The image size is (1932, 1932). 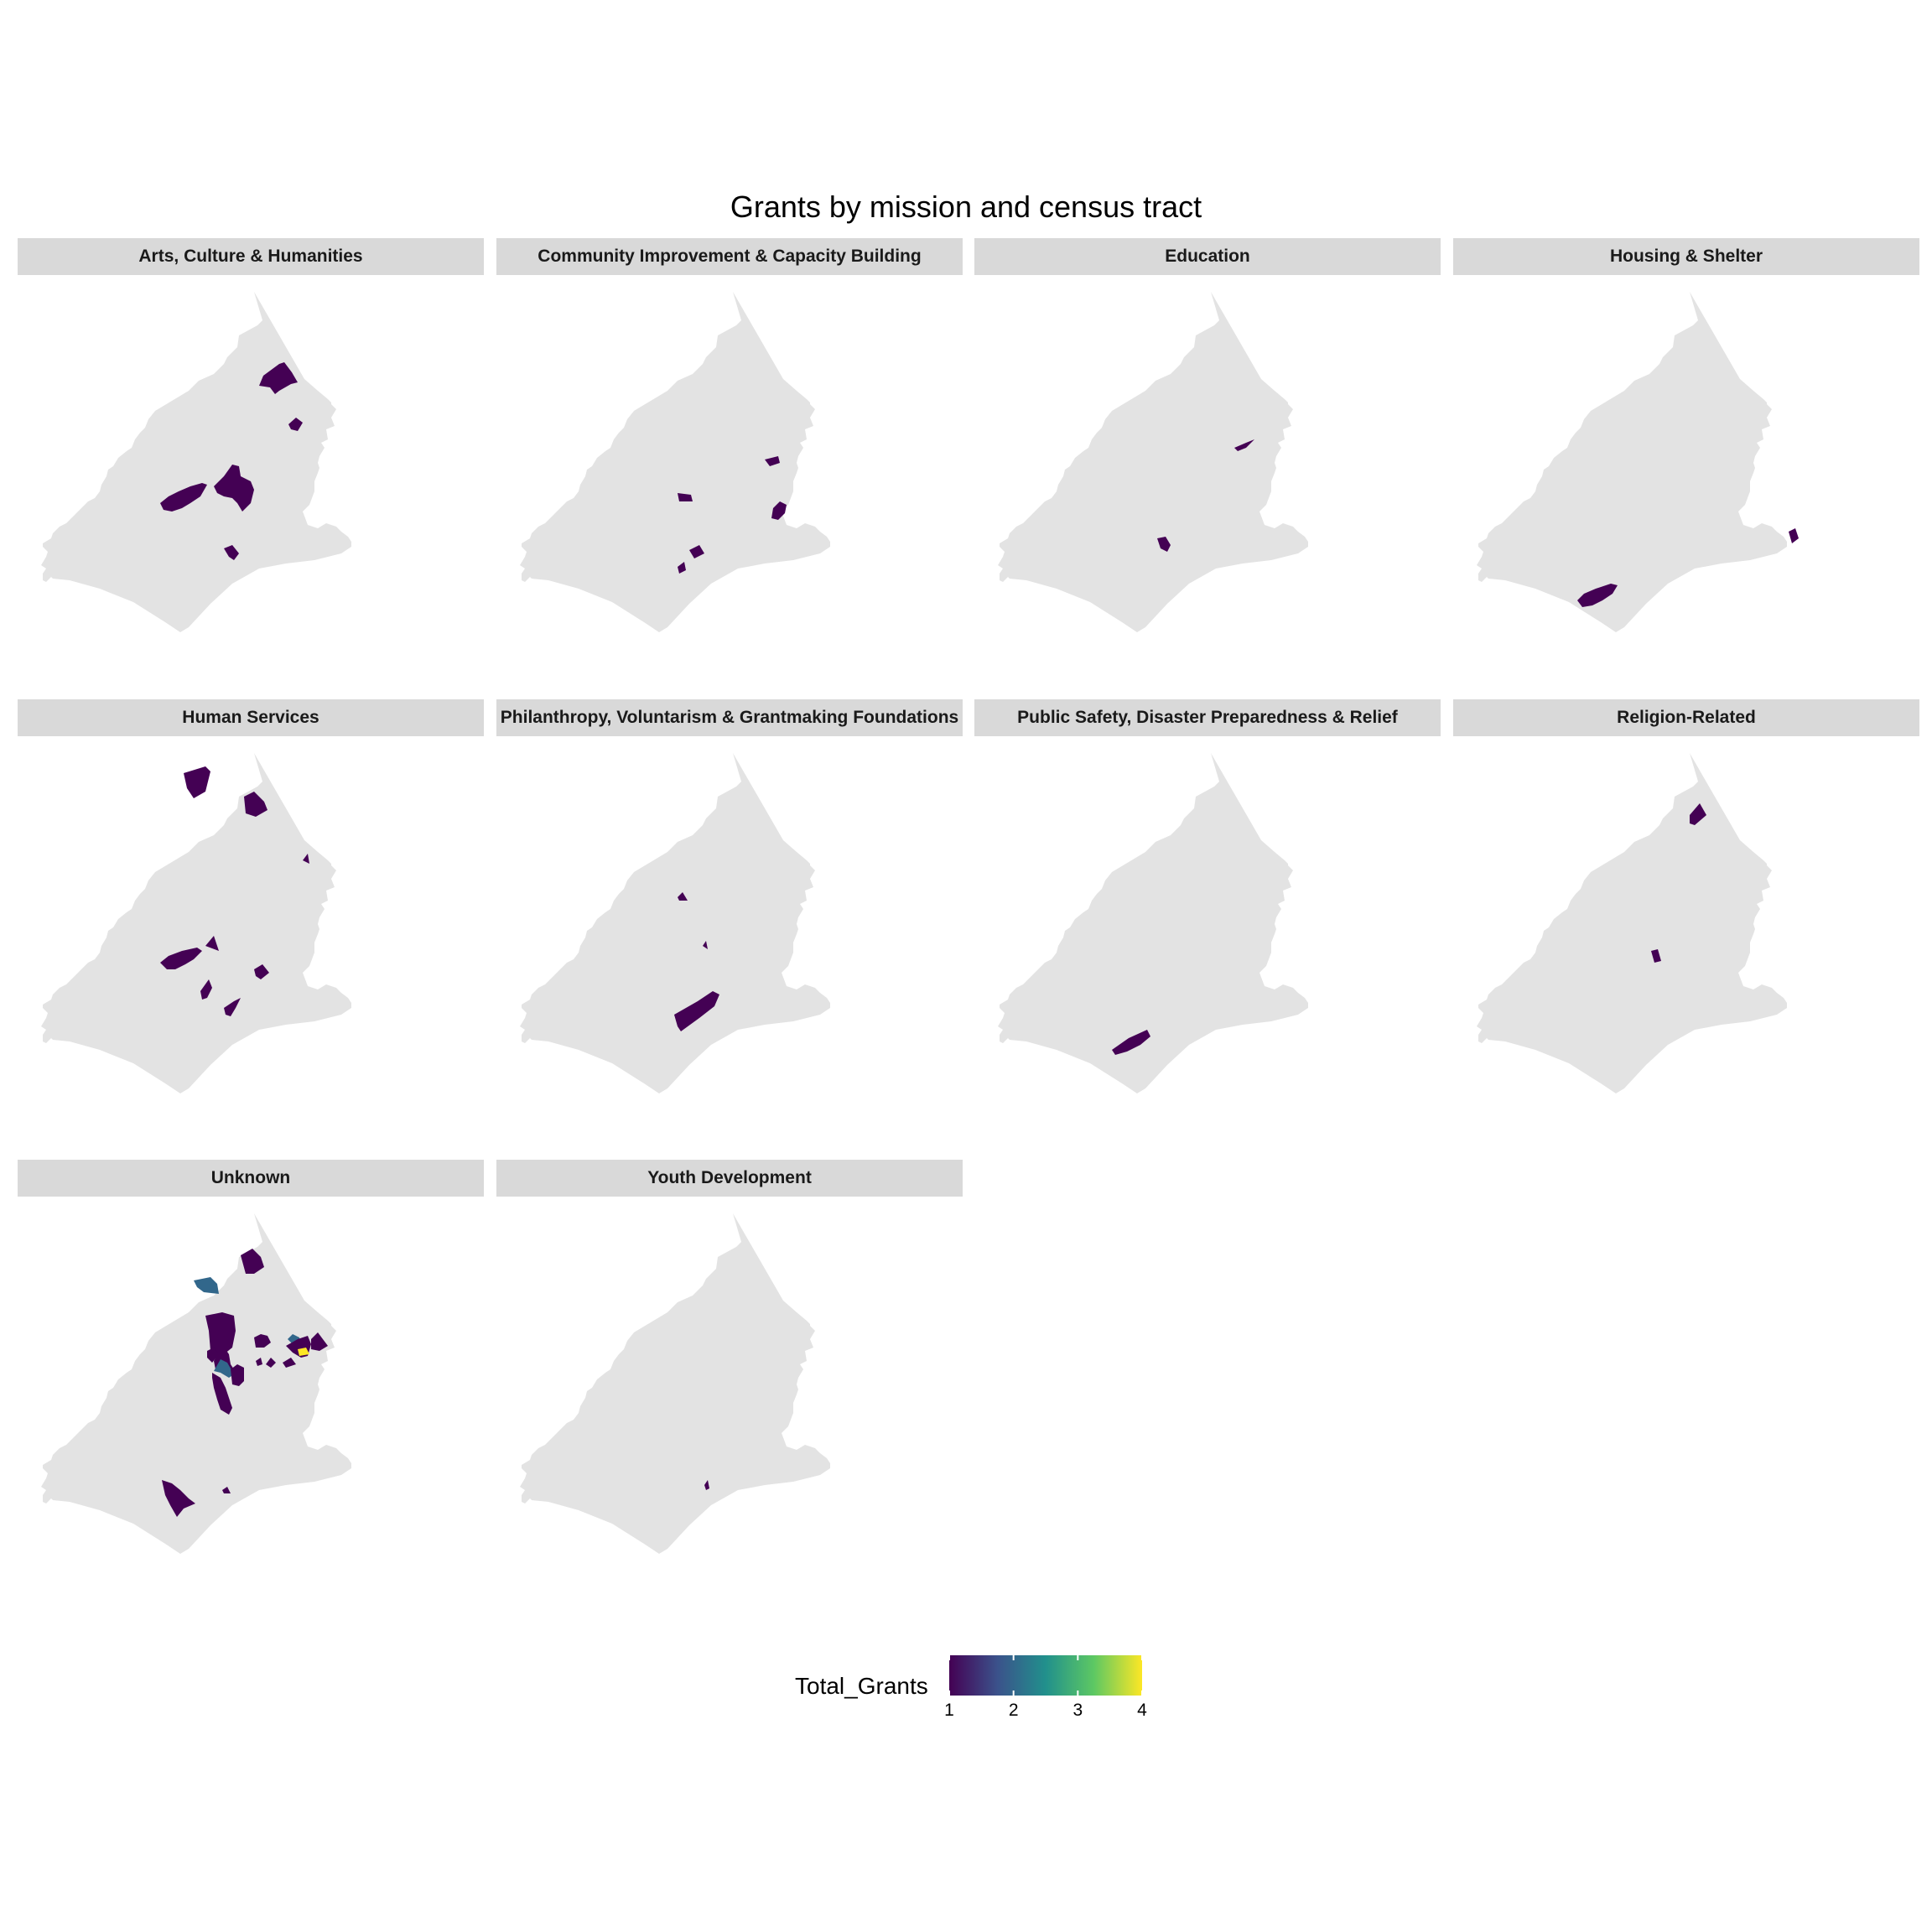 I want to click on legend: Total_Grants 1 2 3 4, so click(x=981, y=1687).